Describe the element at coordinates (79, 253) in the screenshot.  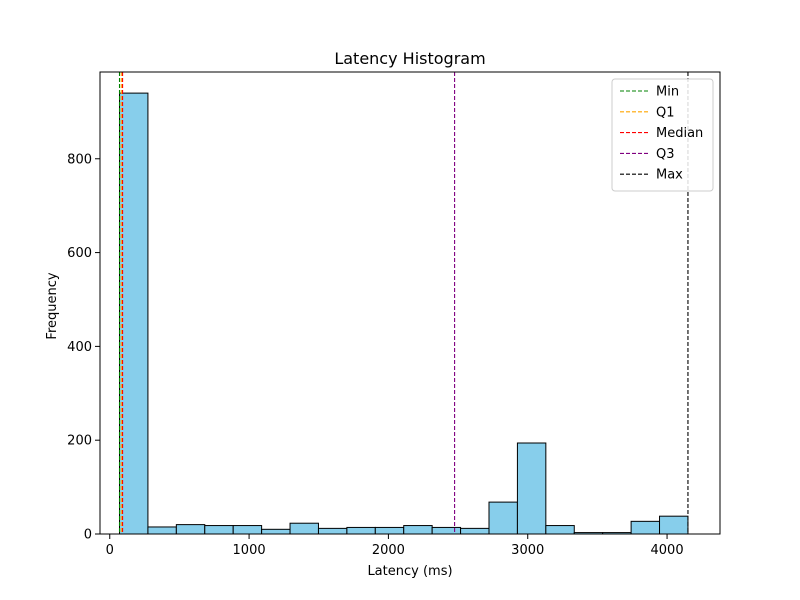
I see `y-tick-label: 600` at that location.